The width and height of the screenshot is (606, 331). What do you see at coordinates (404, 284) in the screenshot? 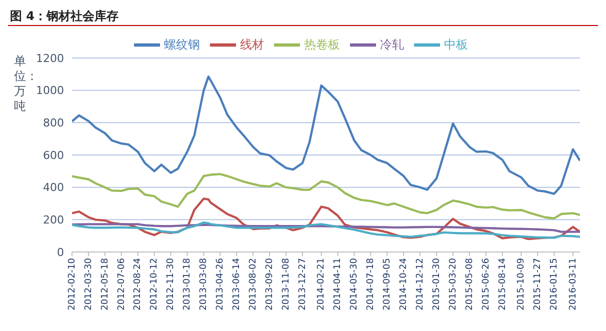
I see `x-tick-label: 2014-10-24` at bounding box center [404, 284].